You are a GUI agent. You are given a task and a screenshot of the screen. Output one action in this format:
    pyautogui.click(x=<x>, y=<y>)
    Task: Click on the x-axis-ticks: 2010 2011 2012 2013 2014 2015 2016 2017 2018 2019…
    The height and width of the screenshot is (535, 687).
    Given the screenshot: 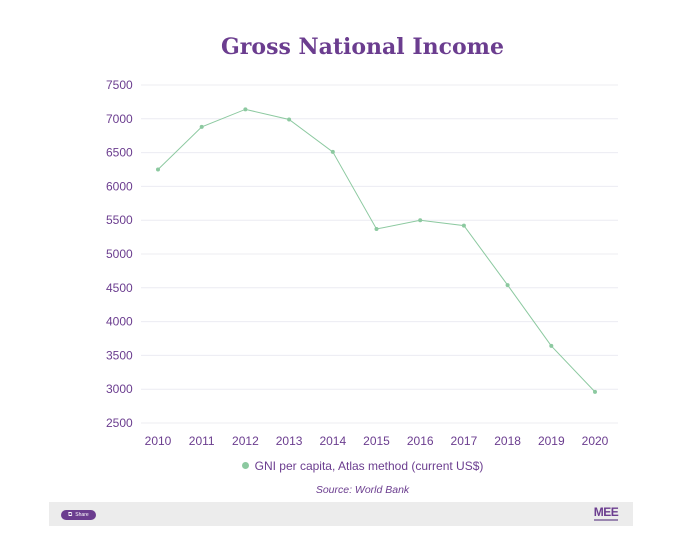 What is the action you would take?
    pyautogui.click(x=377, y=441)
    